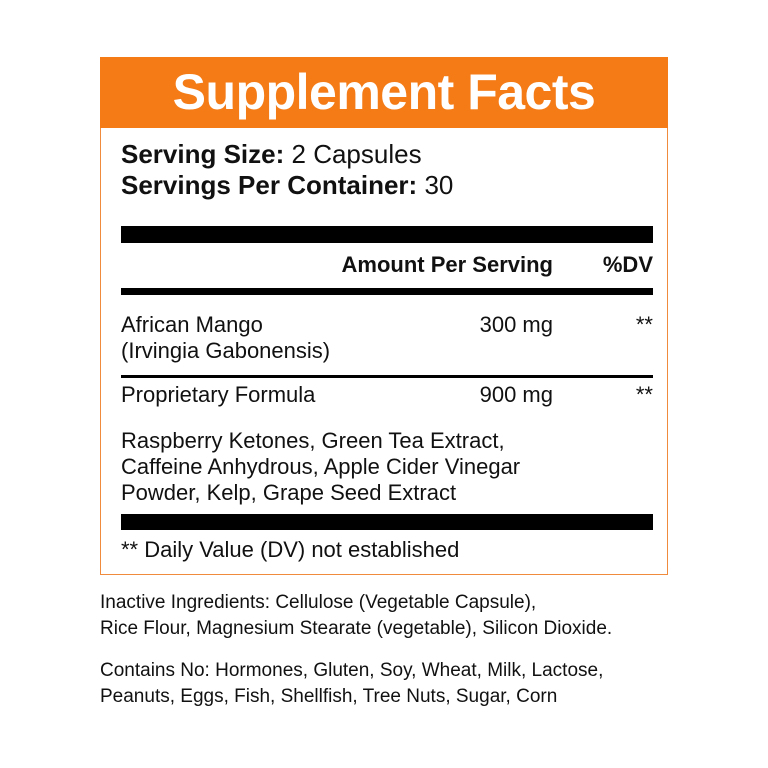 Image resolution: width=768 pixels, height=768 pixels. Describe the element at coordinates (516, 324) in the screenshot. I see `row-amount: 300 mg` at that location.